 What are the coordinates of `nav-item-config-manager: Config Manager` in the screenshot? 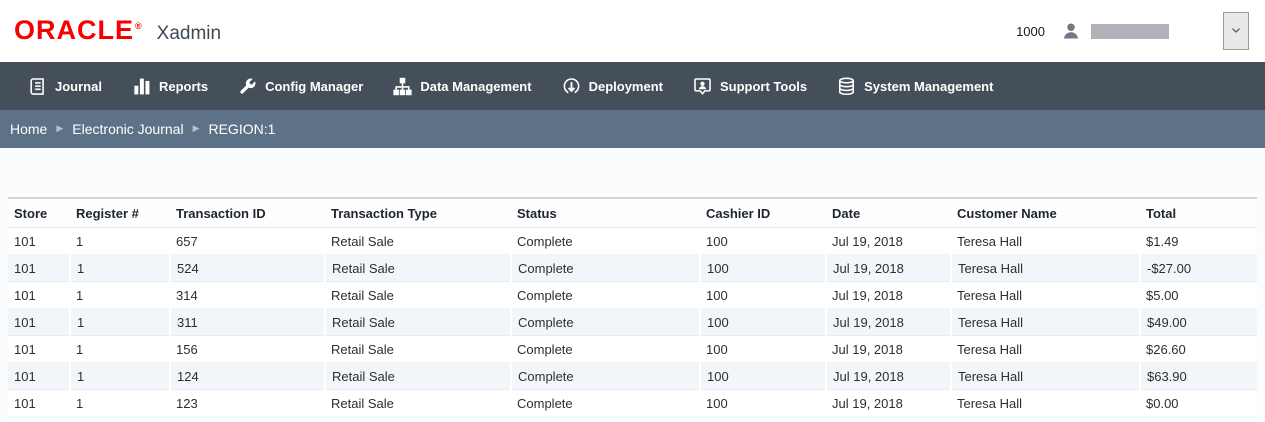 It's located at (300, 86).